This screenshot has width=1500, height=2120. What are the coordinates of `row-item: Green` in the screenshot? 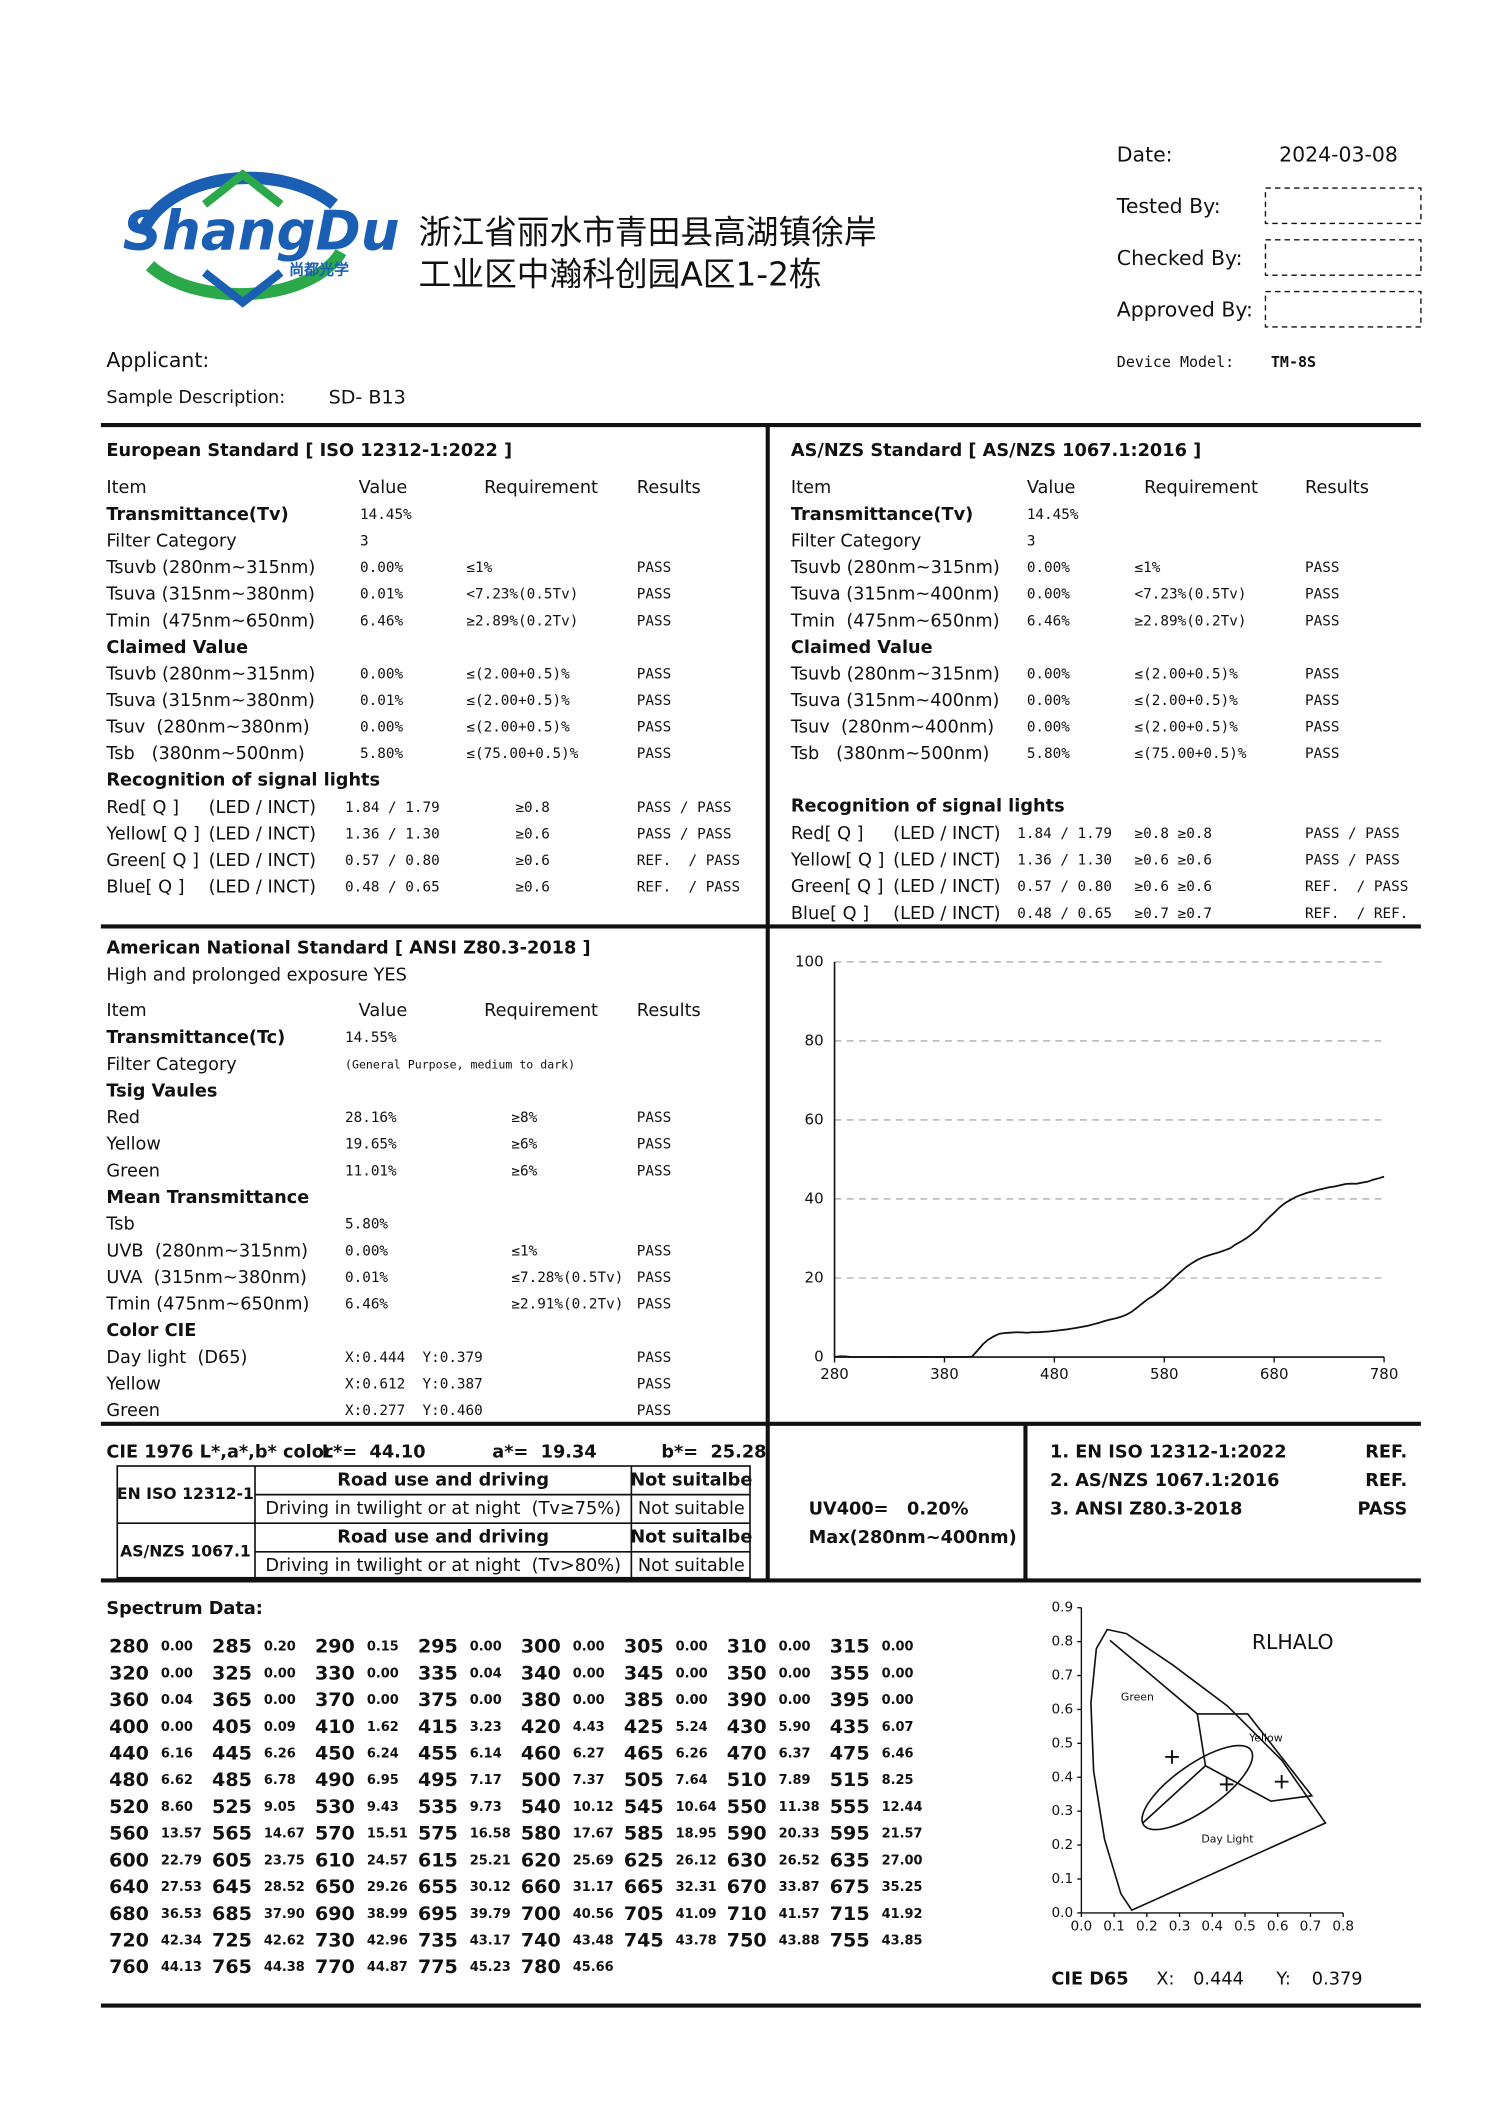 It's located at (133, 1171).